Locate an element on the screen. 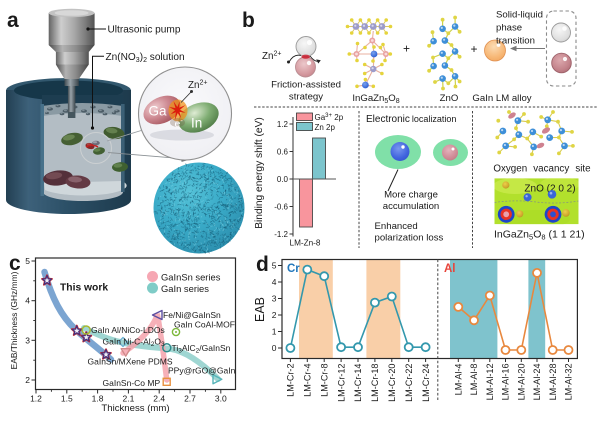 Image resolution: width=600 pixels, height=424 pixels. svg-text: LM-Al-12 is located at coordinates (490, 382).